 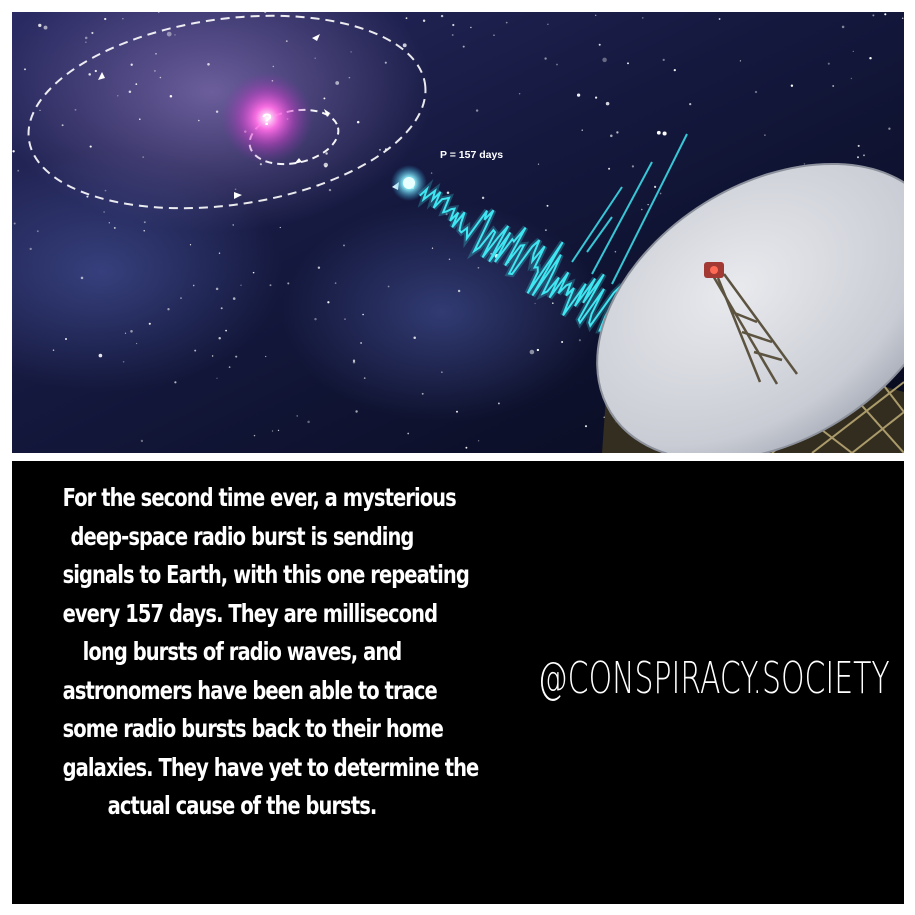 I want to click on caption-line: actual cause of the bursts., so click(x=242, y=805).